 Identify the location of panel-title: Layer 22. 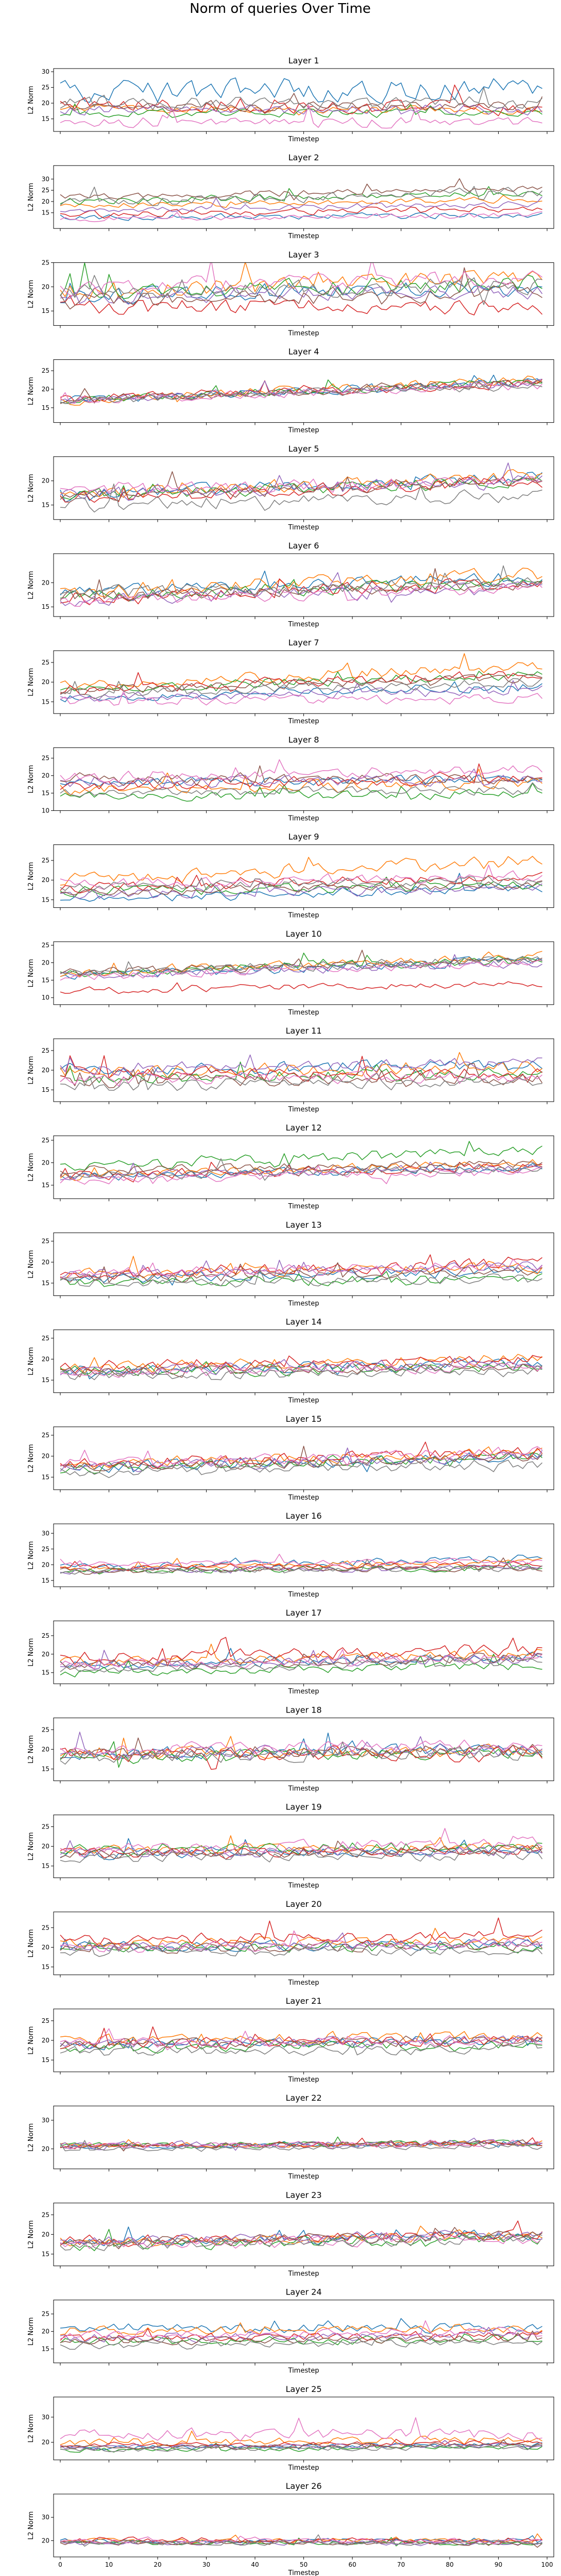
(303, 2098).